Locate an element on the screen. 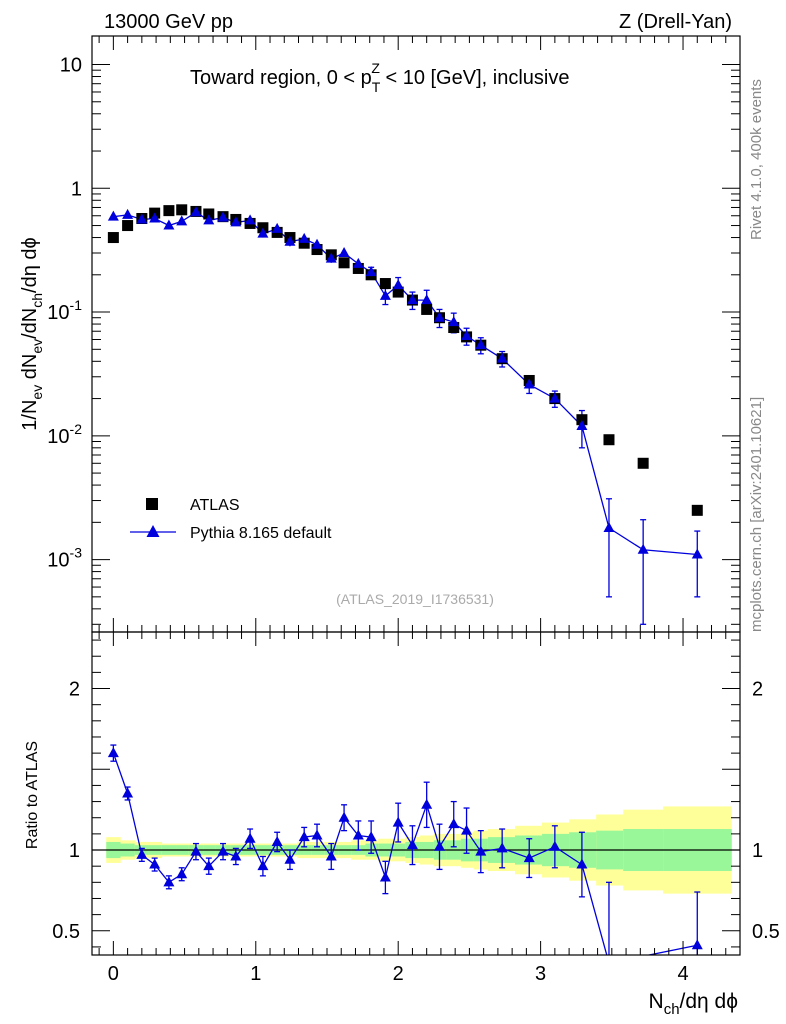 This screenshot has width=786, height=1024. xtick-label: 0 is located at coordinates (113, 974).